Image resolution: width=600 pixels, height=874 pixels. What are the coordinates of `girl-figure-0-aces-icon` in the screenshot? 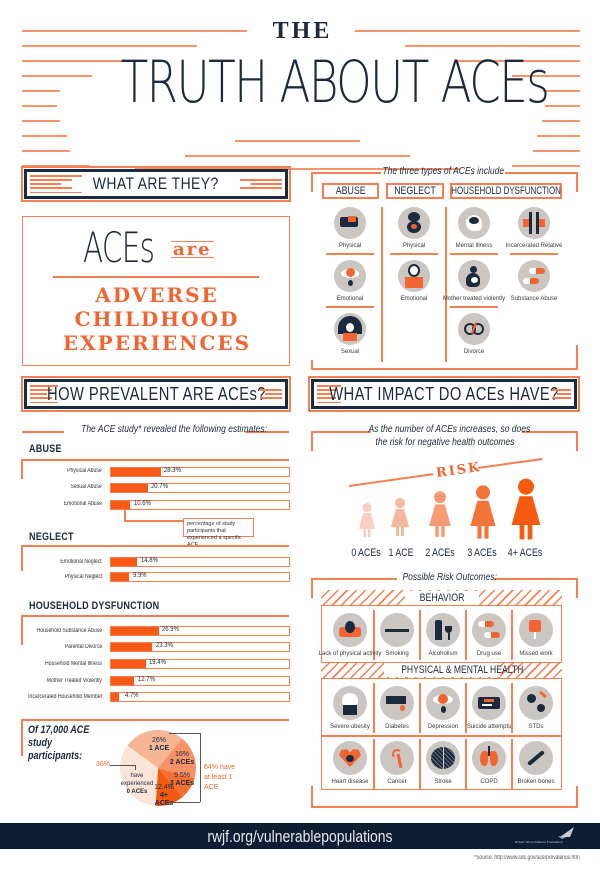 It's located at (367, 522).